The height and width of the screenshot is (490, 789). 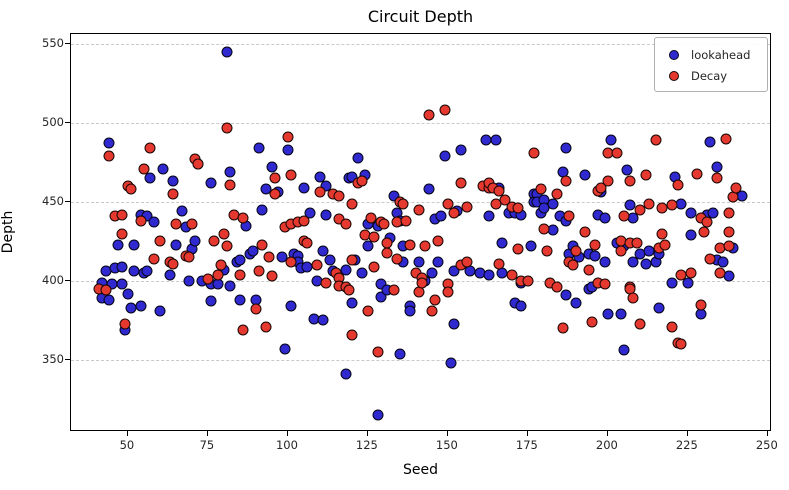 I want to click on legend-marker-icon, so click(x=674, y=75).